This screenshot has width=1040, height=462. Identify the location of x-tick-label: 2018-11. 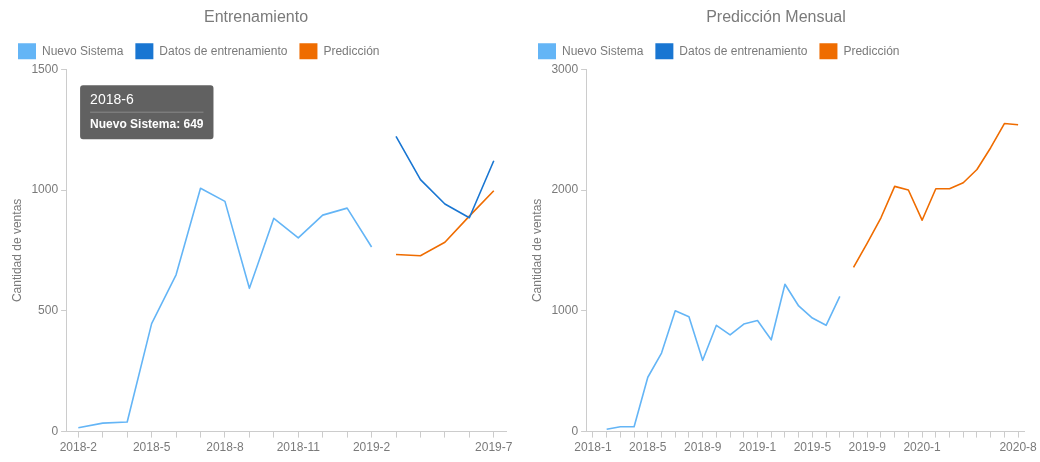
(298, 447).